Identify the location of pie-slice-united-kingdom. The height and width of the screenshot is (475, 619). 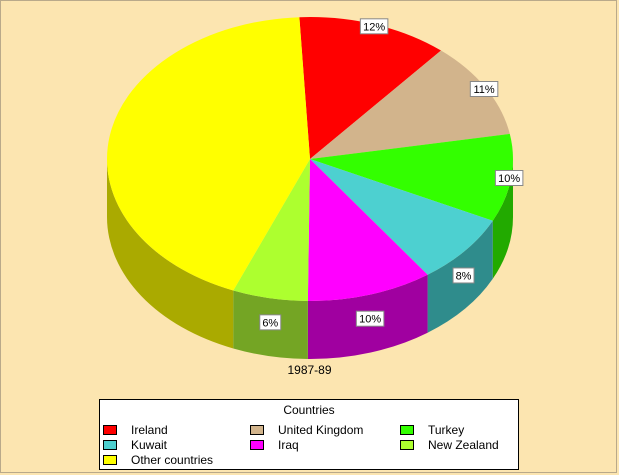
(410, 104).